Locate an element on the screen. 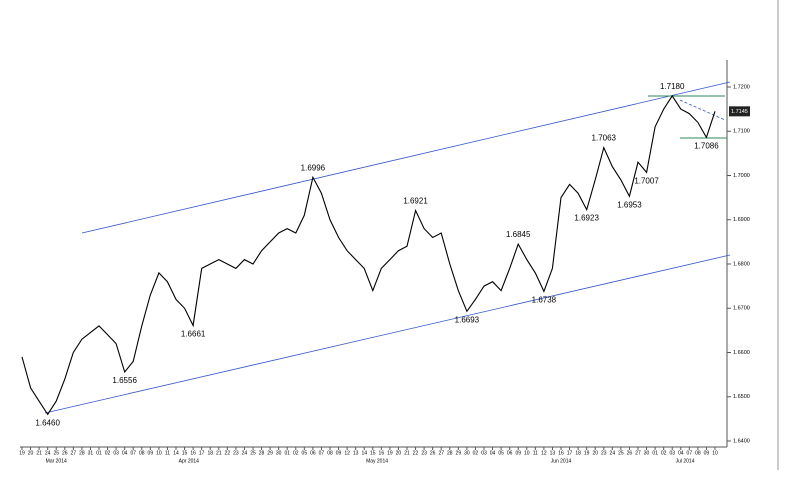  last-price-box is located at coordinates (739, 111).